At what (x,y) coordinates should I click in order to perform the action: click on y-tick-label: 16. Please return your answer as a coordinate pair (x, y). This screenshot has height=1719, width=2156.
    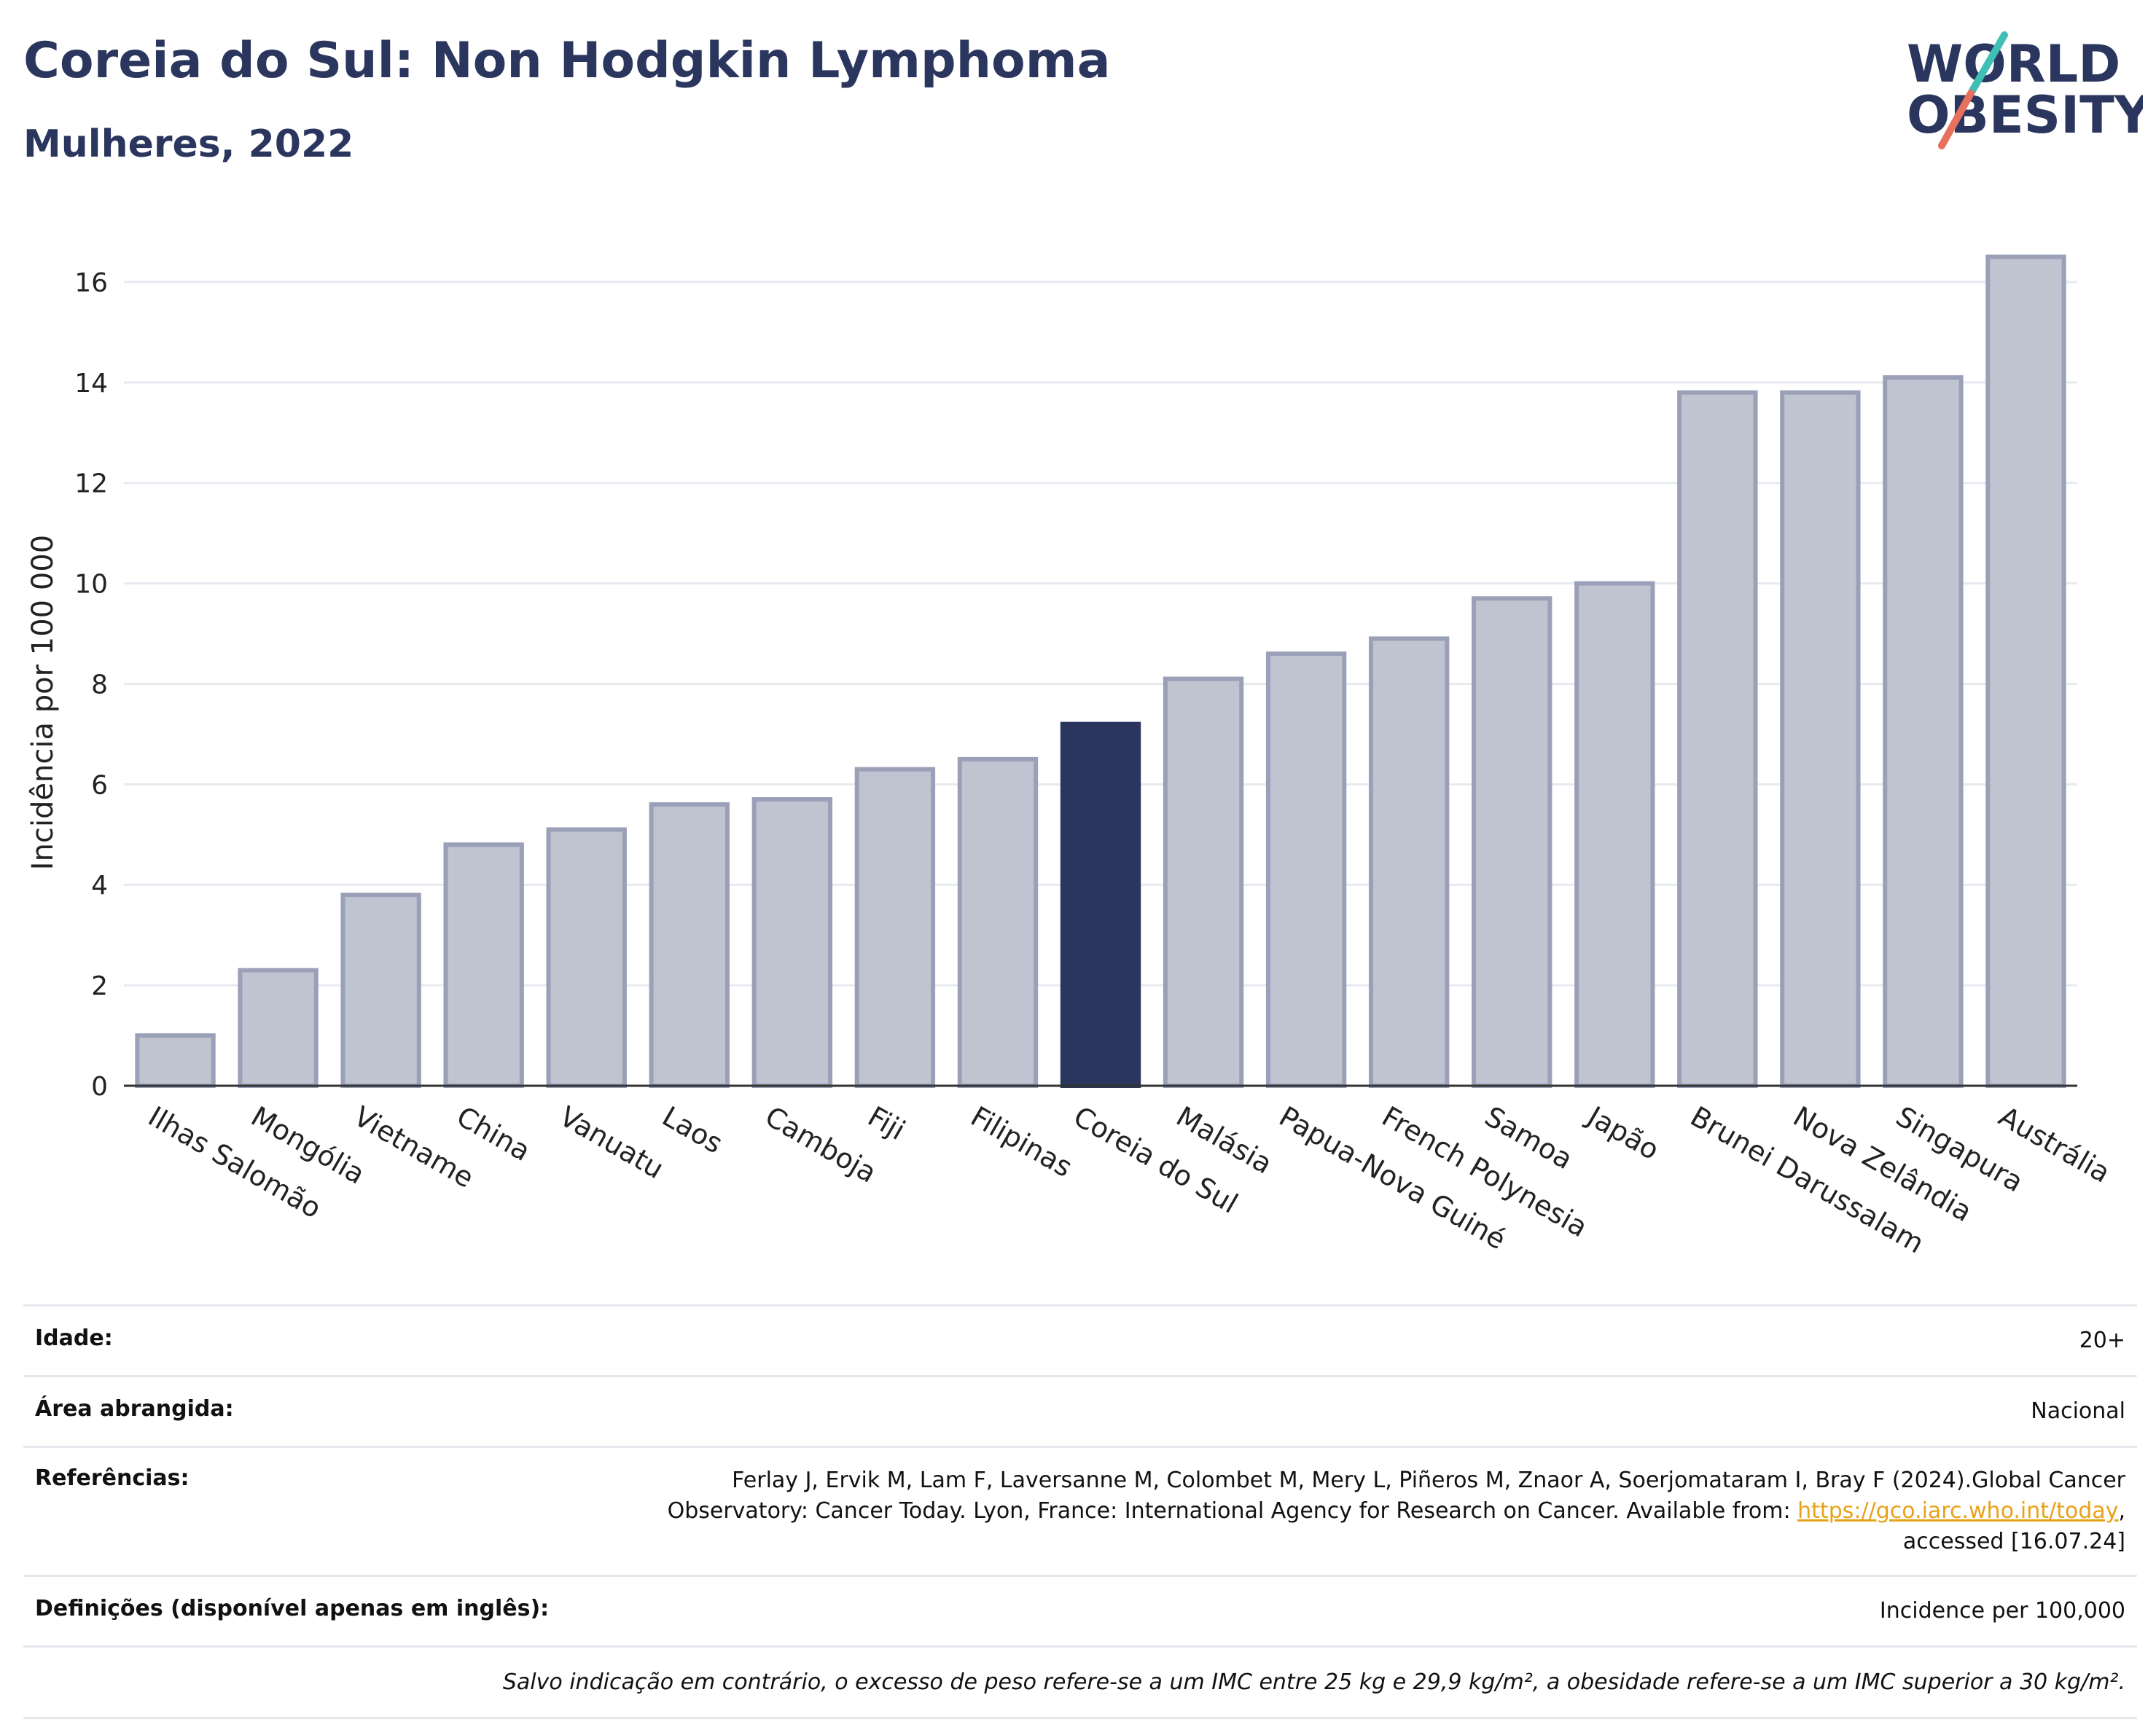
    Looking at the image, I should click on (91, 283).